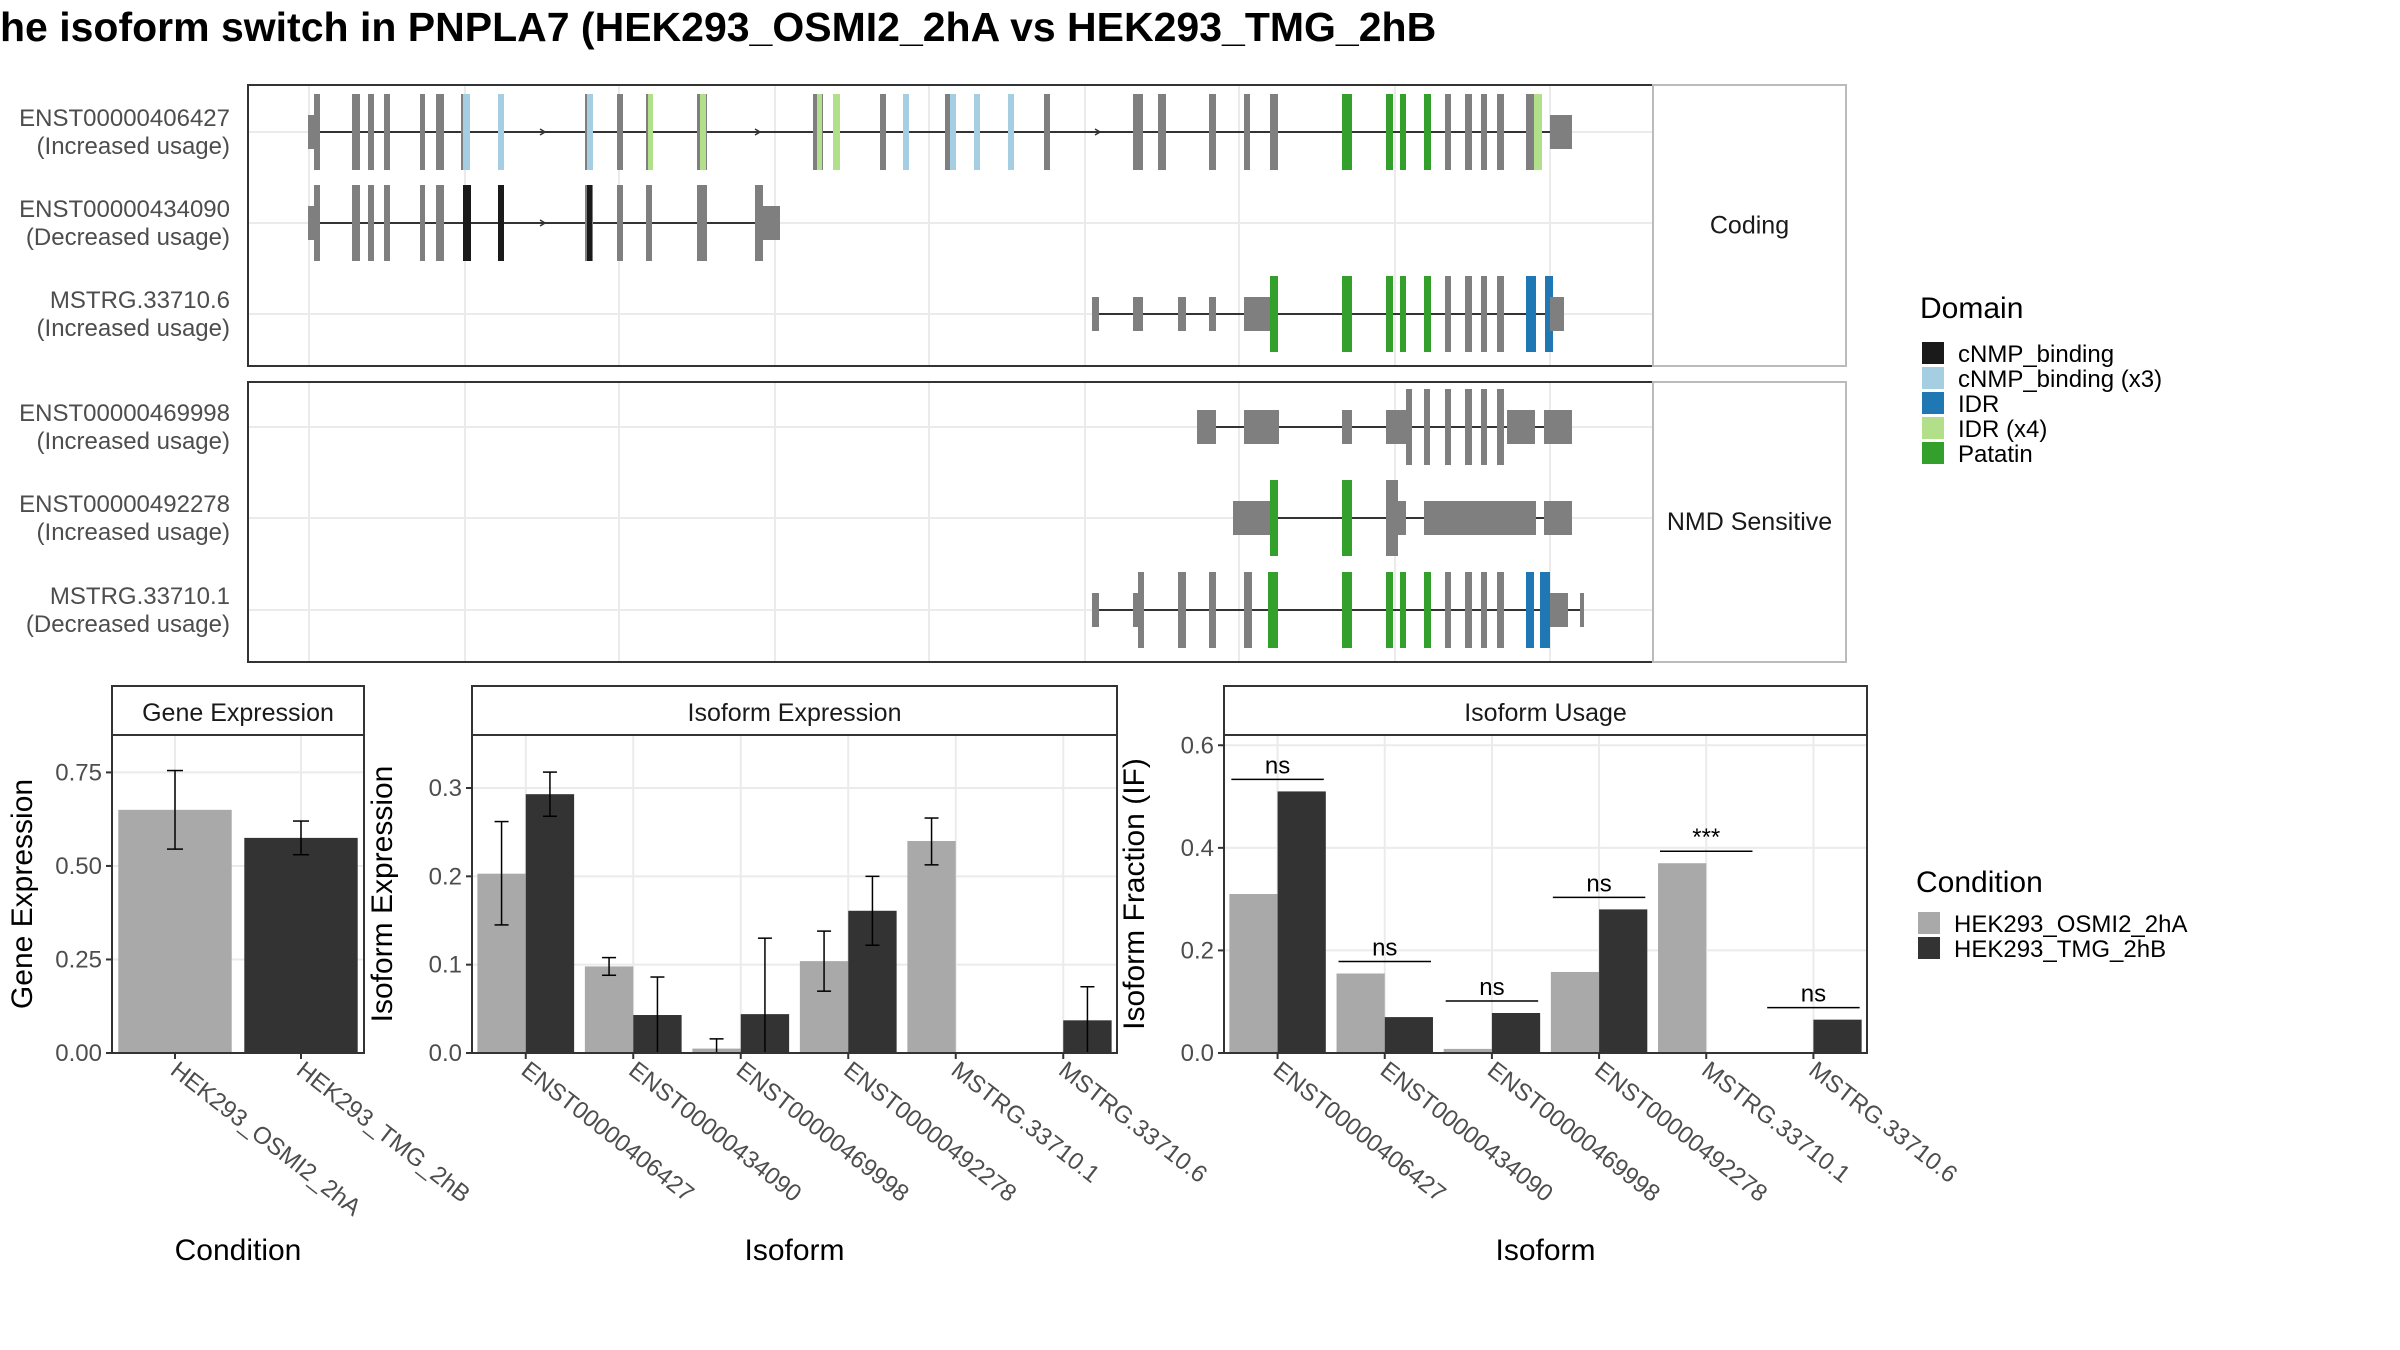 Image resolution: width=2400 pixels, height=1350 pixels. Describe the element at coordinates (78, 959) in the screenshot. I see `y-tick-label: 0.25` at that location.